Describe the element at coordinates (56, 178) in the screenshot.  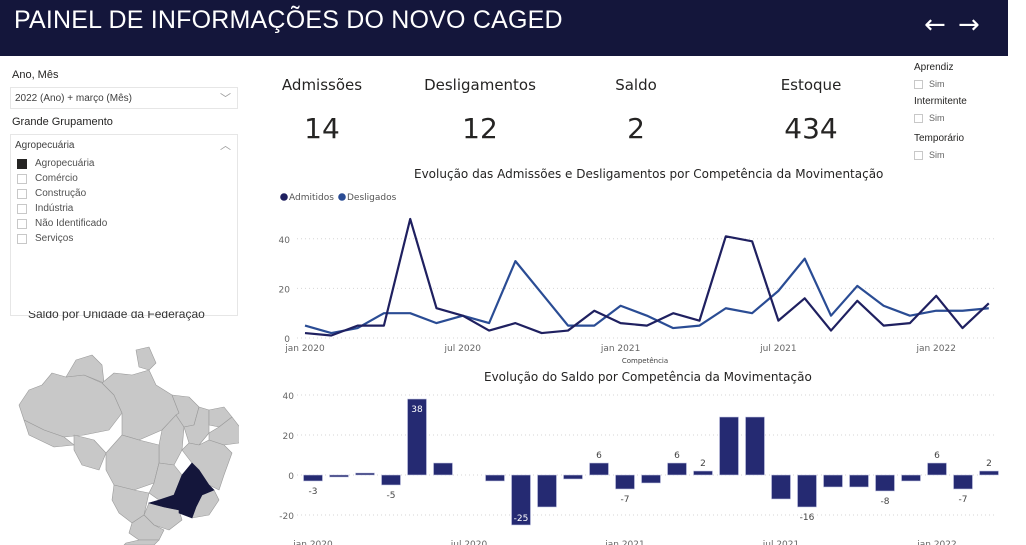
I see `option-label: Comércio` at that location.